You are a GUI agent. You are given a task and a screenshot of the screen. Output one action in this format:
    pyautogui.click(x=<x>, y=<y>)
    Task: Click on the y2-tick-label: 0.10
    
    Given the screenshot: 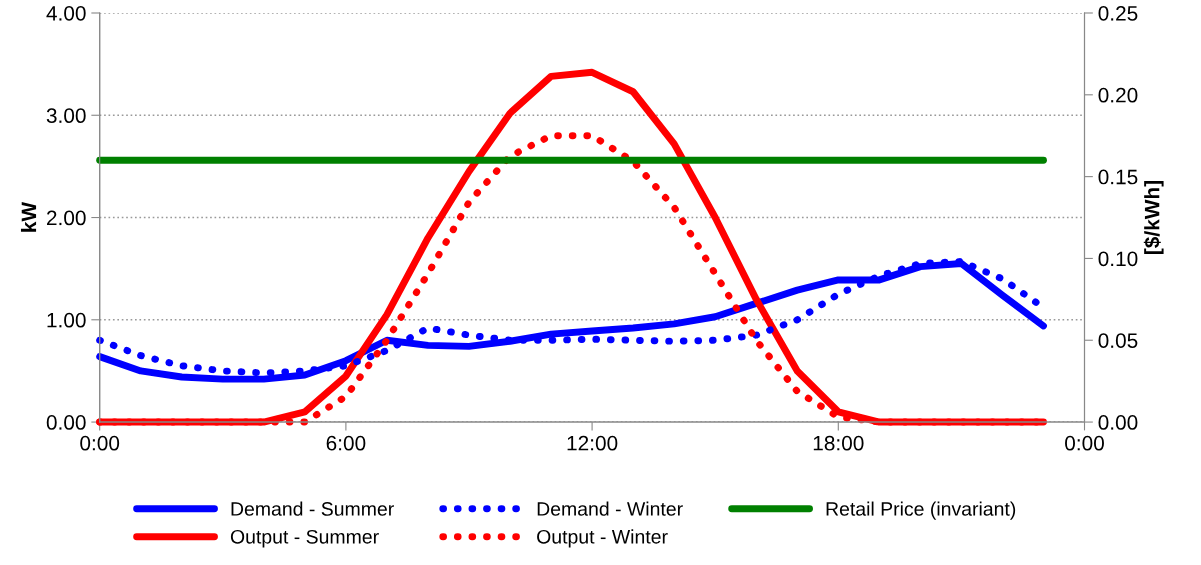 What is the action you would take?
    pyautogui.click(x=1118, y=259)
    